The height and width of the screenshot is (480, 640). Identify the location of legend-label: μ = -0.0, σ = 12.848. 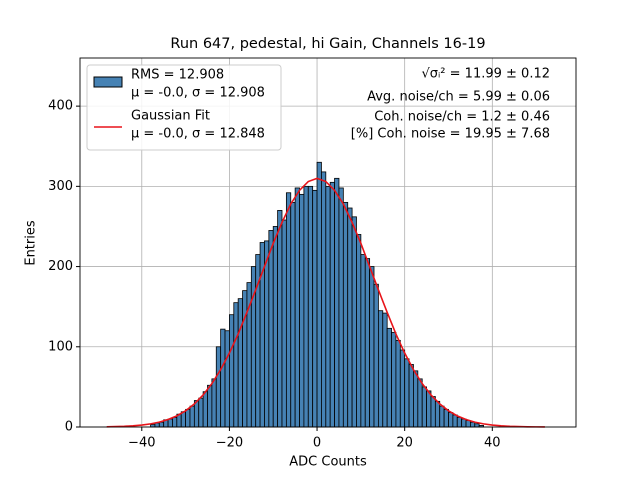
(198, 134).